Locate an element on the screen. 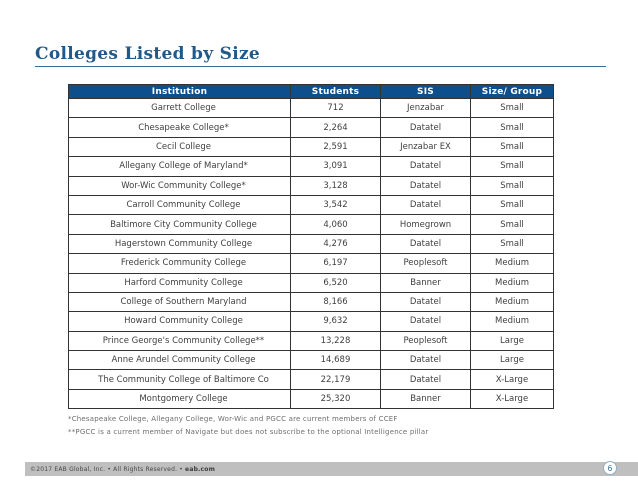 Image resolution: width=638 pixels, height=493 pixels. cell-students: 9,632 is located at coordinates (335, 321).